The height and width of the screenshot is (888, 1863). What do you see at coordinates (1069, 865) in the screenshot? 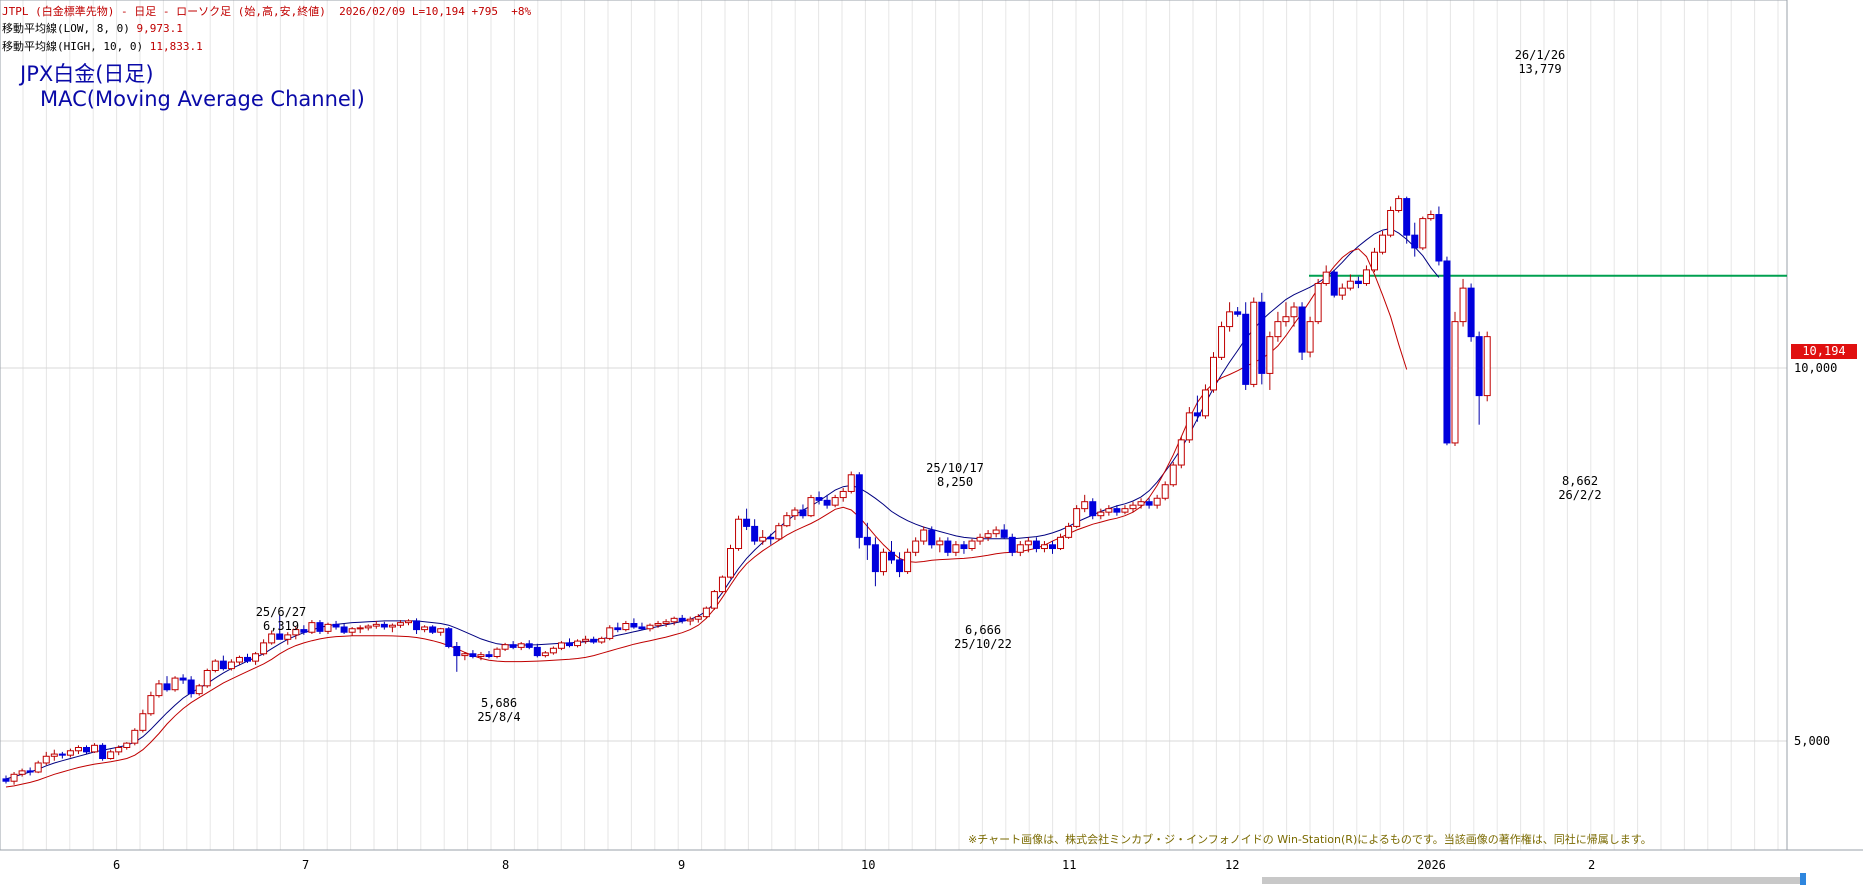
I see `x-tick-nov: 11` at bounding box center [1069, 865].